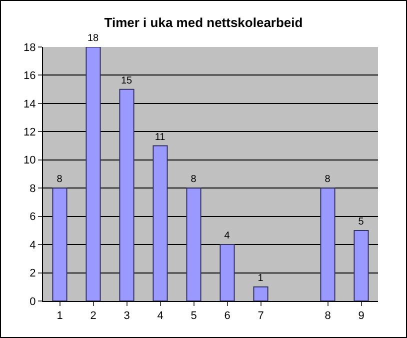  What do you see at coordinates (33, 302) in the screenshot?
I see `y-tick-label: 0` at bounding box center [33, 302].